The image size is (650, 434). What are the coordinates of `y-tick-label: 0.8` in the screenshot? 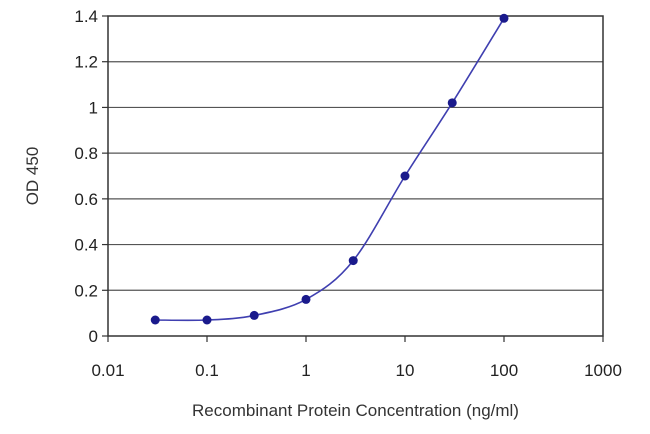 It's located at (86, 153).